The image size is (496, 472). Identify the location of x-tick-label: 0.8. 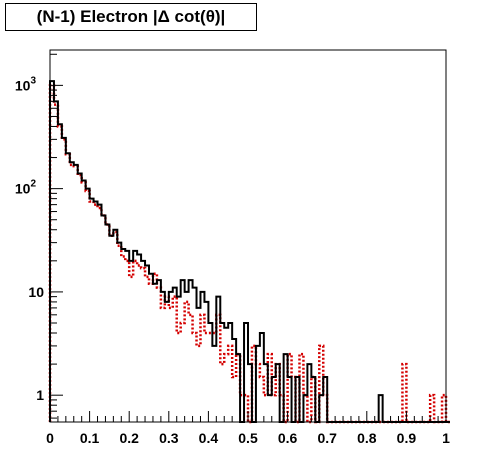
(367, 438).